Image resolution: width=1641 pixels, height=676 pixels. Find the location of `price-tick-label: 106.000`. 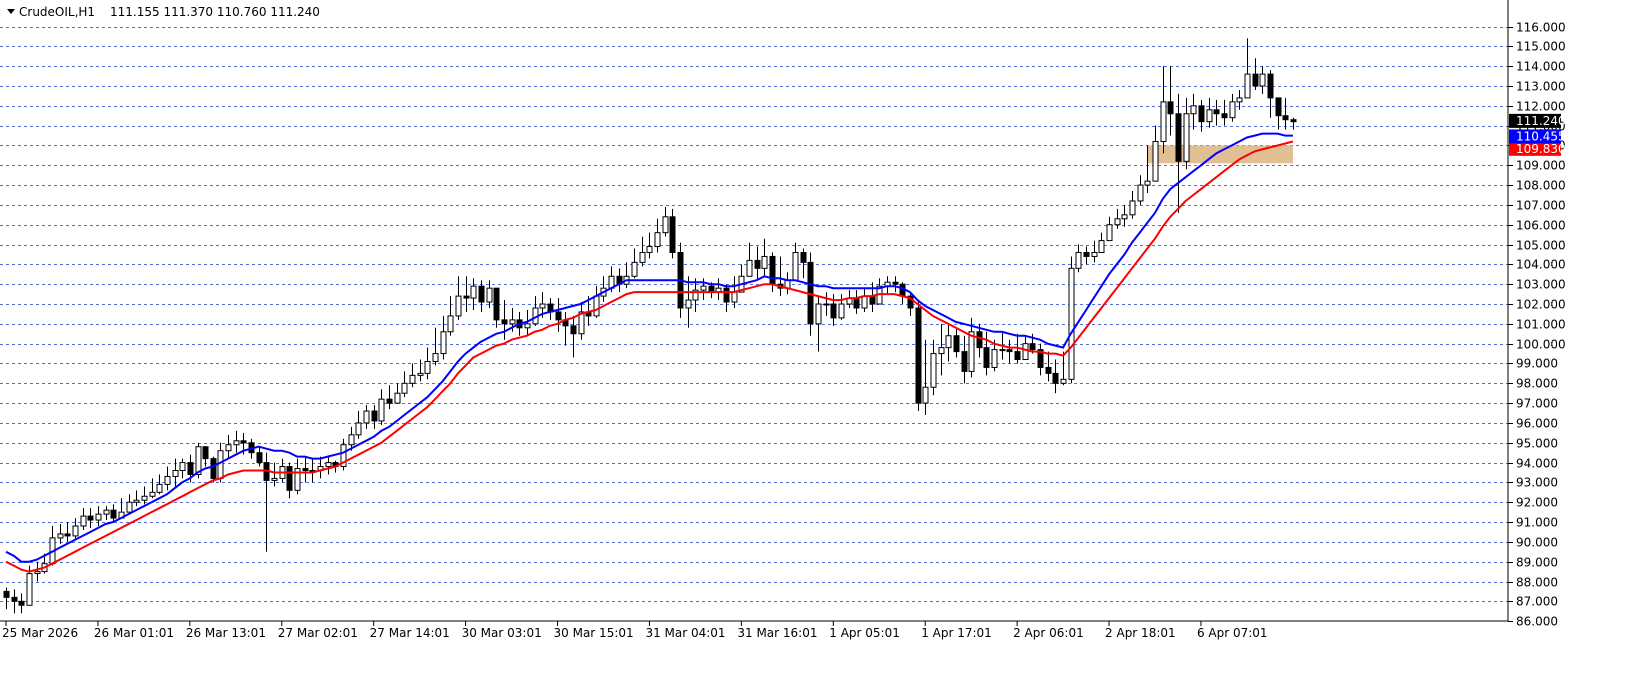

price-tick-label: 106.000 is located at coordinates (1541, 226).